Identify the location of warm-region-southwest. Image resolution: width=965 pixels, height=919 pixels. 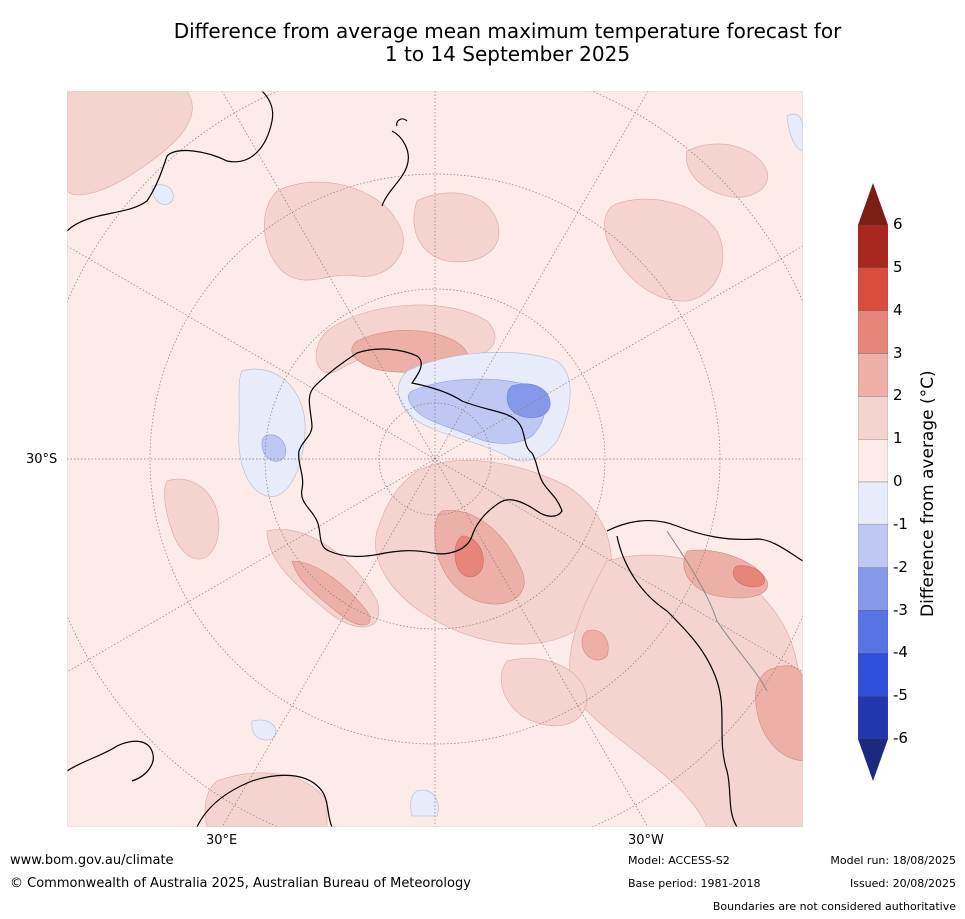
(192, 519).